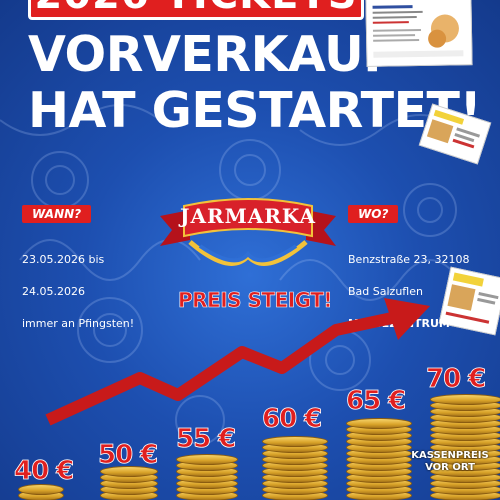 The image size is (500, 500). Describe the element at coordinates (455, 134) in the screenshot. I see `ticket-image-upper` at that location.